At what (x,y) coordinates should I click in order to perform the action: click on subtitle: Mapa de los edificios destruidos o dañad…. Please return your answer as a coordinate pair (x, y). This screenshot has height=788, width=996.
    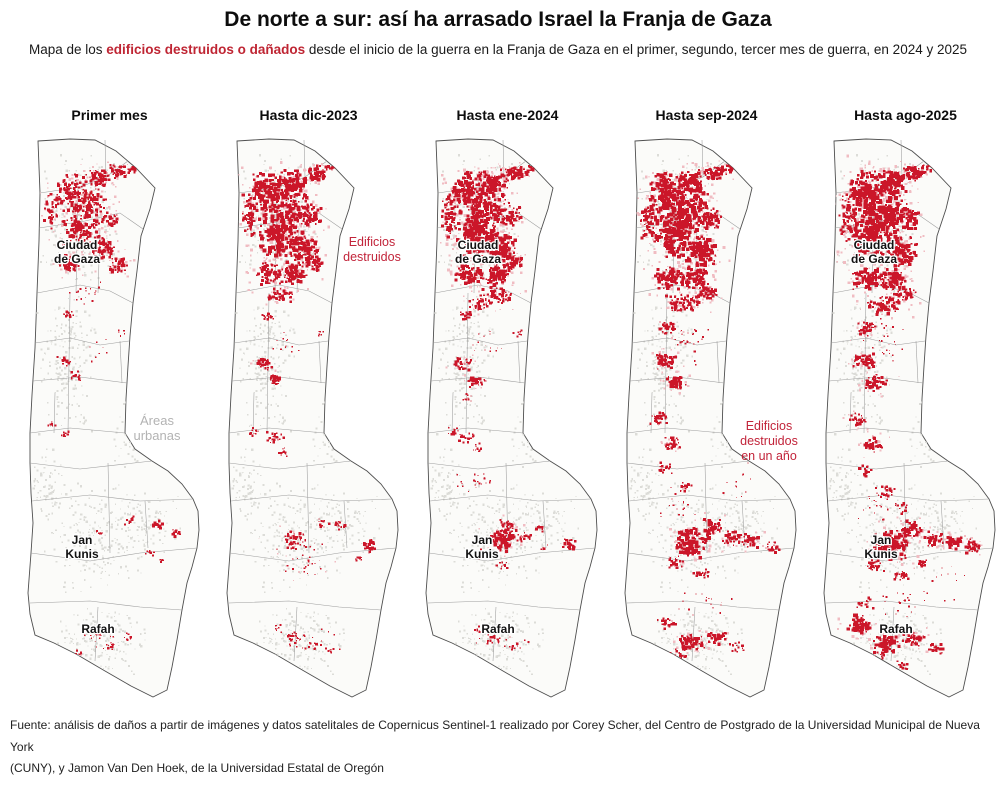
    Looking at the image, I should click on (498, 49).